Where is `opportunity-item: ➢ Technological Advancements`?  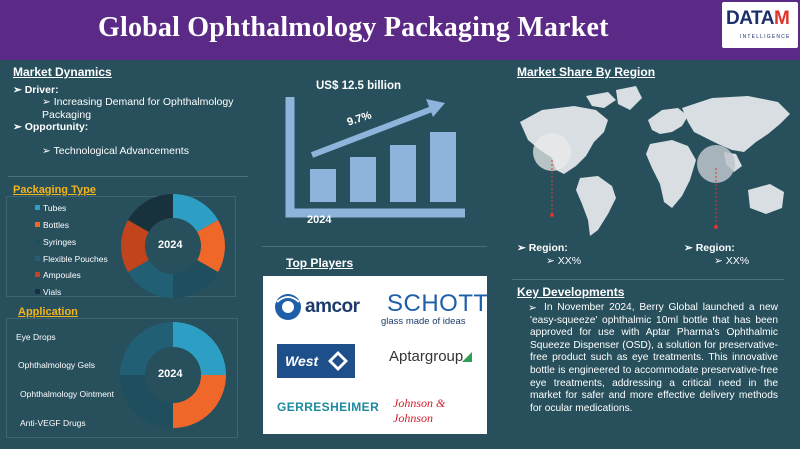
opportunity-item: ➢ Technological Advancements is located at coordinates (115, 151).